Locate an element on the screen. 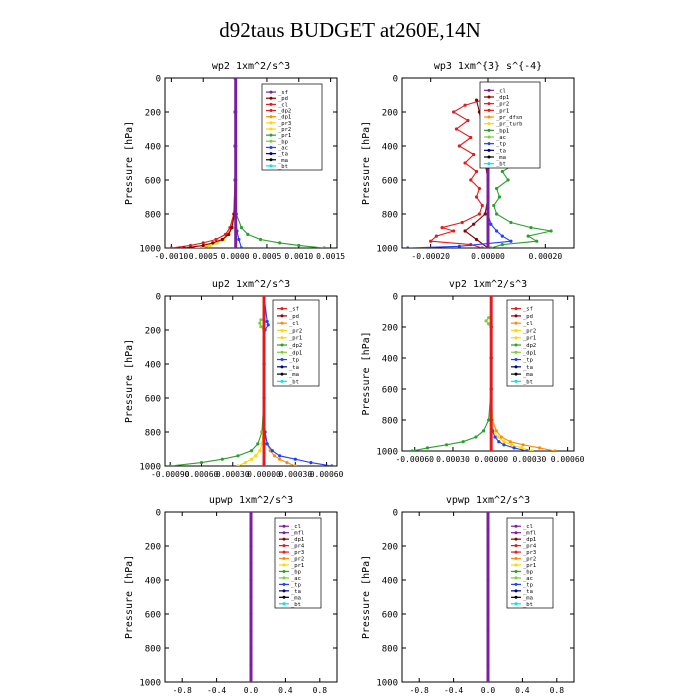  y-tick-label: 200 is located at coordinates (390, 114).